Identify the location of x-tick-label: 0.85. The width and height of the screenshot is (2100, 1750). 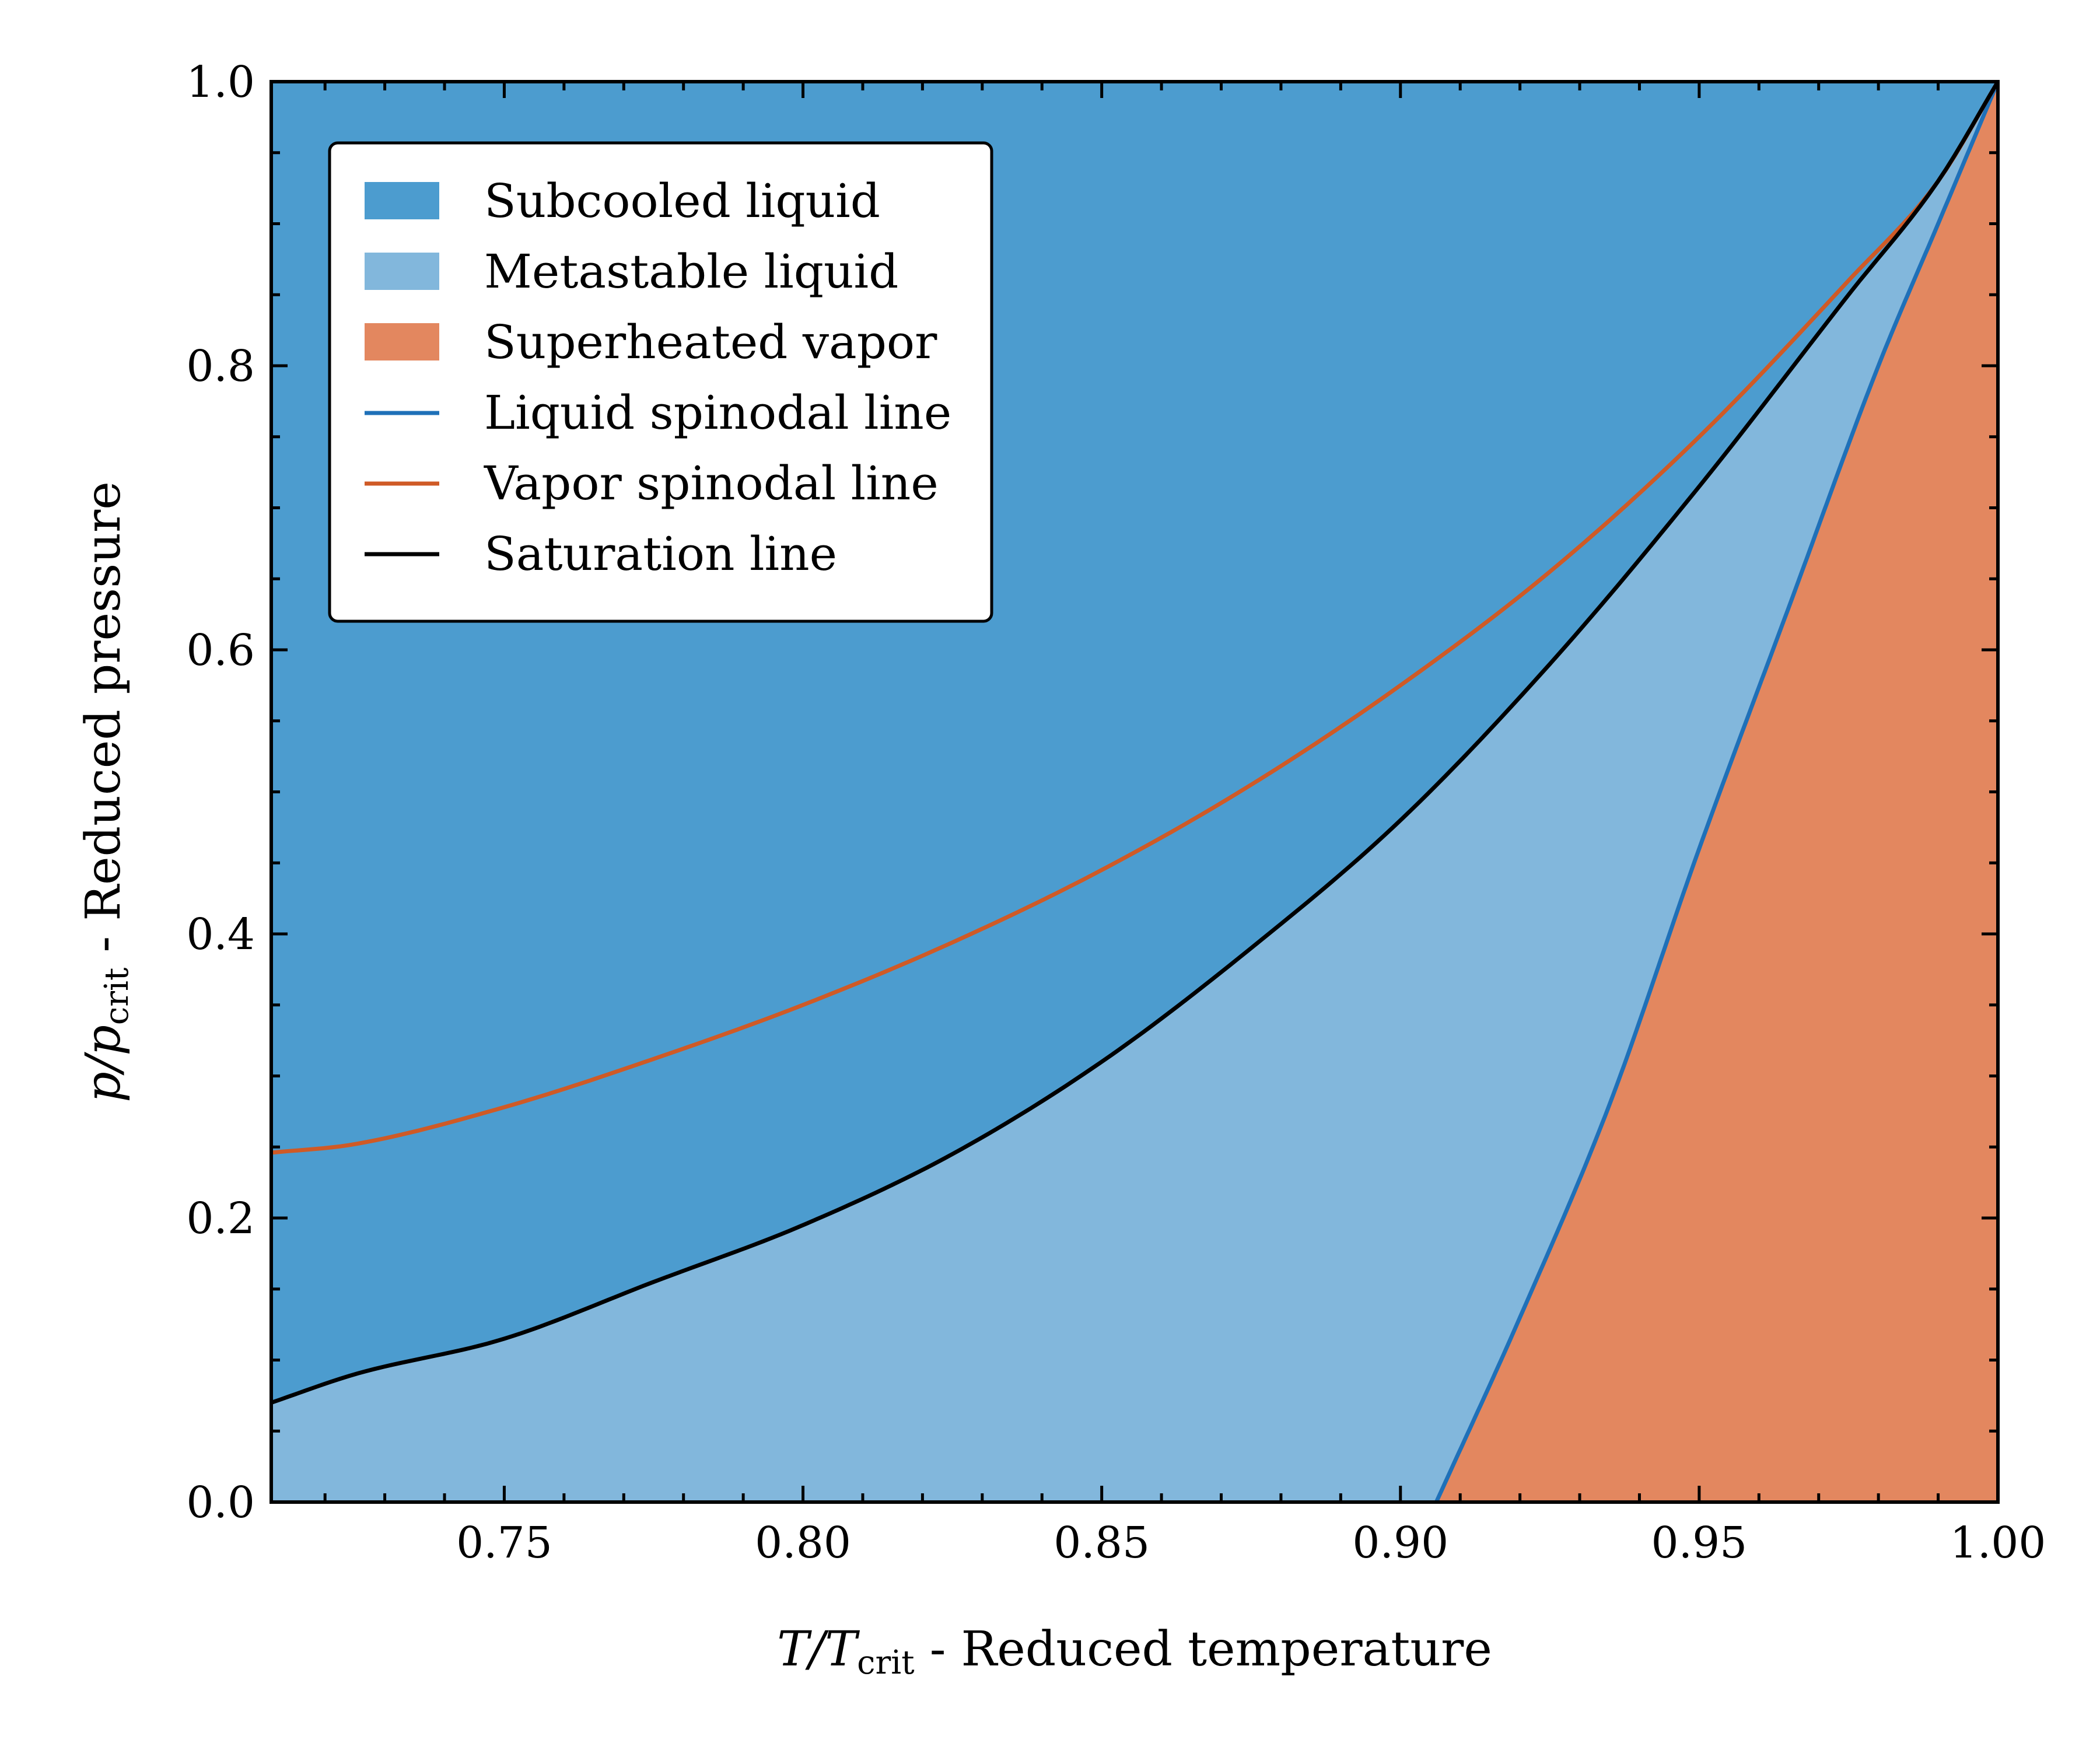
(1102, 1543).